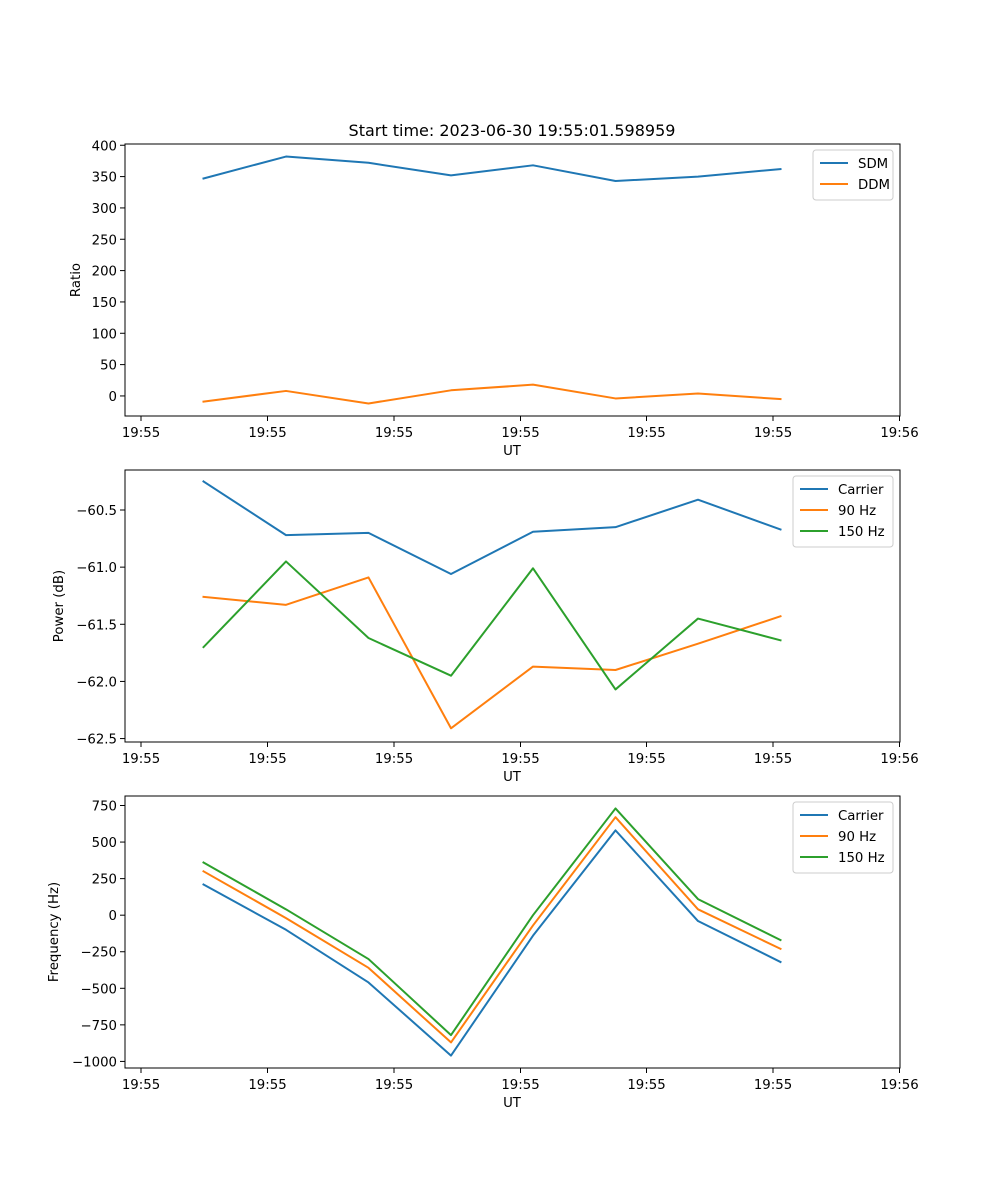 The width and height of the screenshot is (1000, 1200). What do you see at coordinates (59, 606) in the screenshot?
I see `power-y-axis-label: Power (dB)` at bounding box center [59, 606].